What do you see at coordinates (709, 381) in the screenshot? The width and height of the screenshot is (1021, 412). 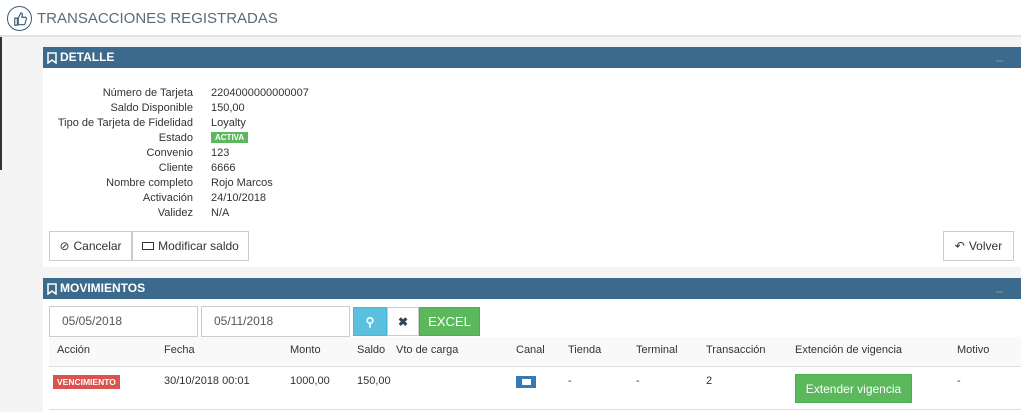 I see `cell-transaccion: 2` at bounding box center [709, 381].